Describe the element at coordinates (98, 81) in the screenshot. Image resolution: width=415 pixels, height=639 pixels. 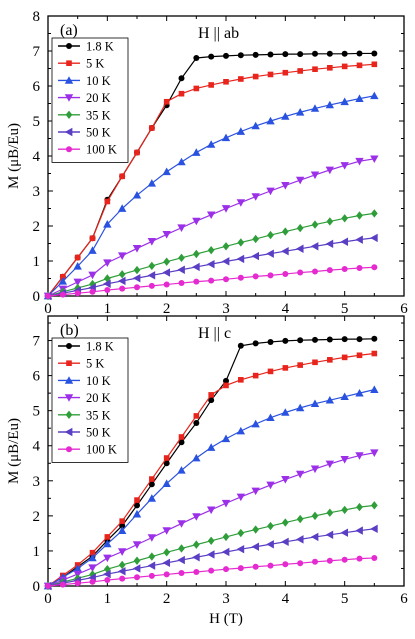
I see `legend-entry: 10 K` at that location.